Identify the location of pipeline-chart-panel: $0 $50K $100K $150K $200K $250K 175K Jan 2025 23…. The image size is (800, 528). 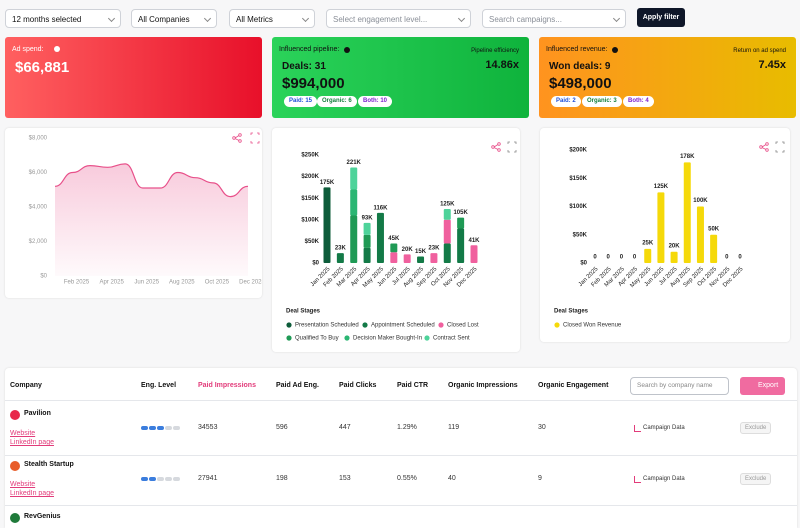
(396, 240).